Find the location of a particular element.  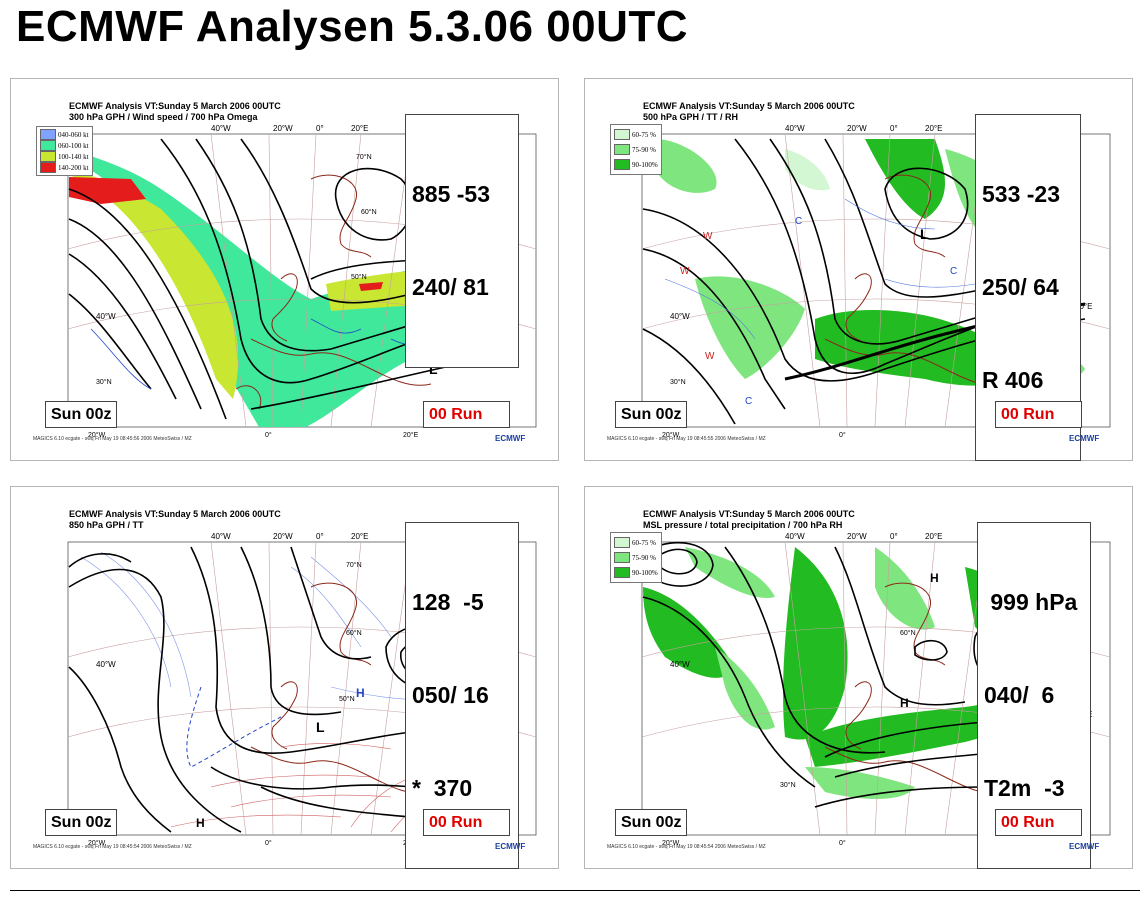

label-lon-40e: 40°E is located at coordinates (1083, 306).